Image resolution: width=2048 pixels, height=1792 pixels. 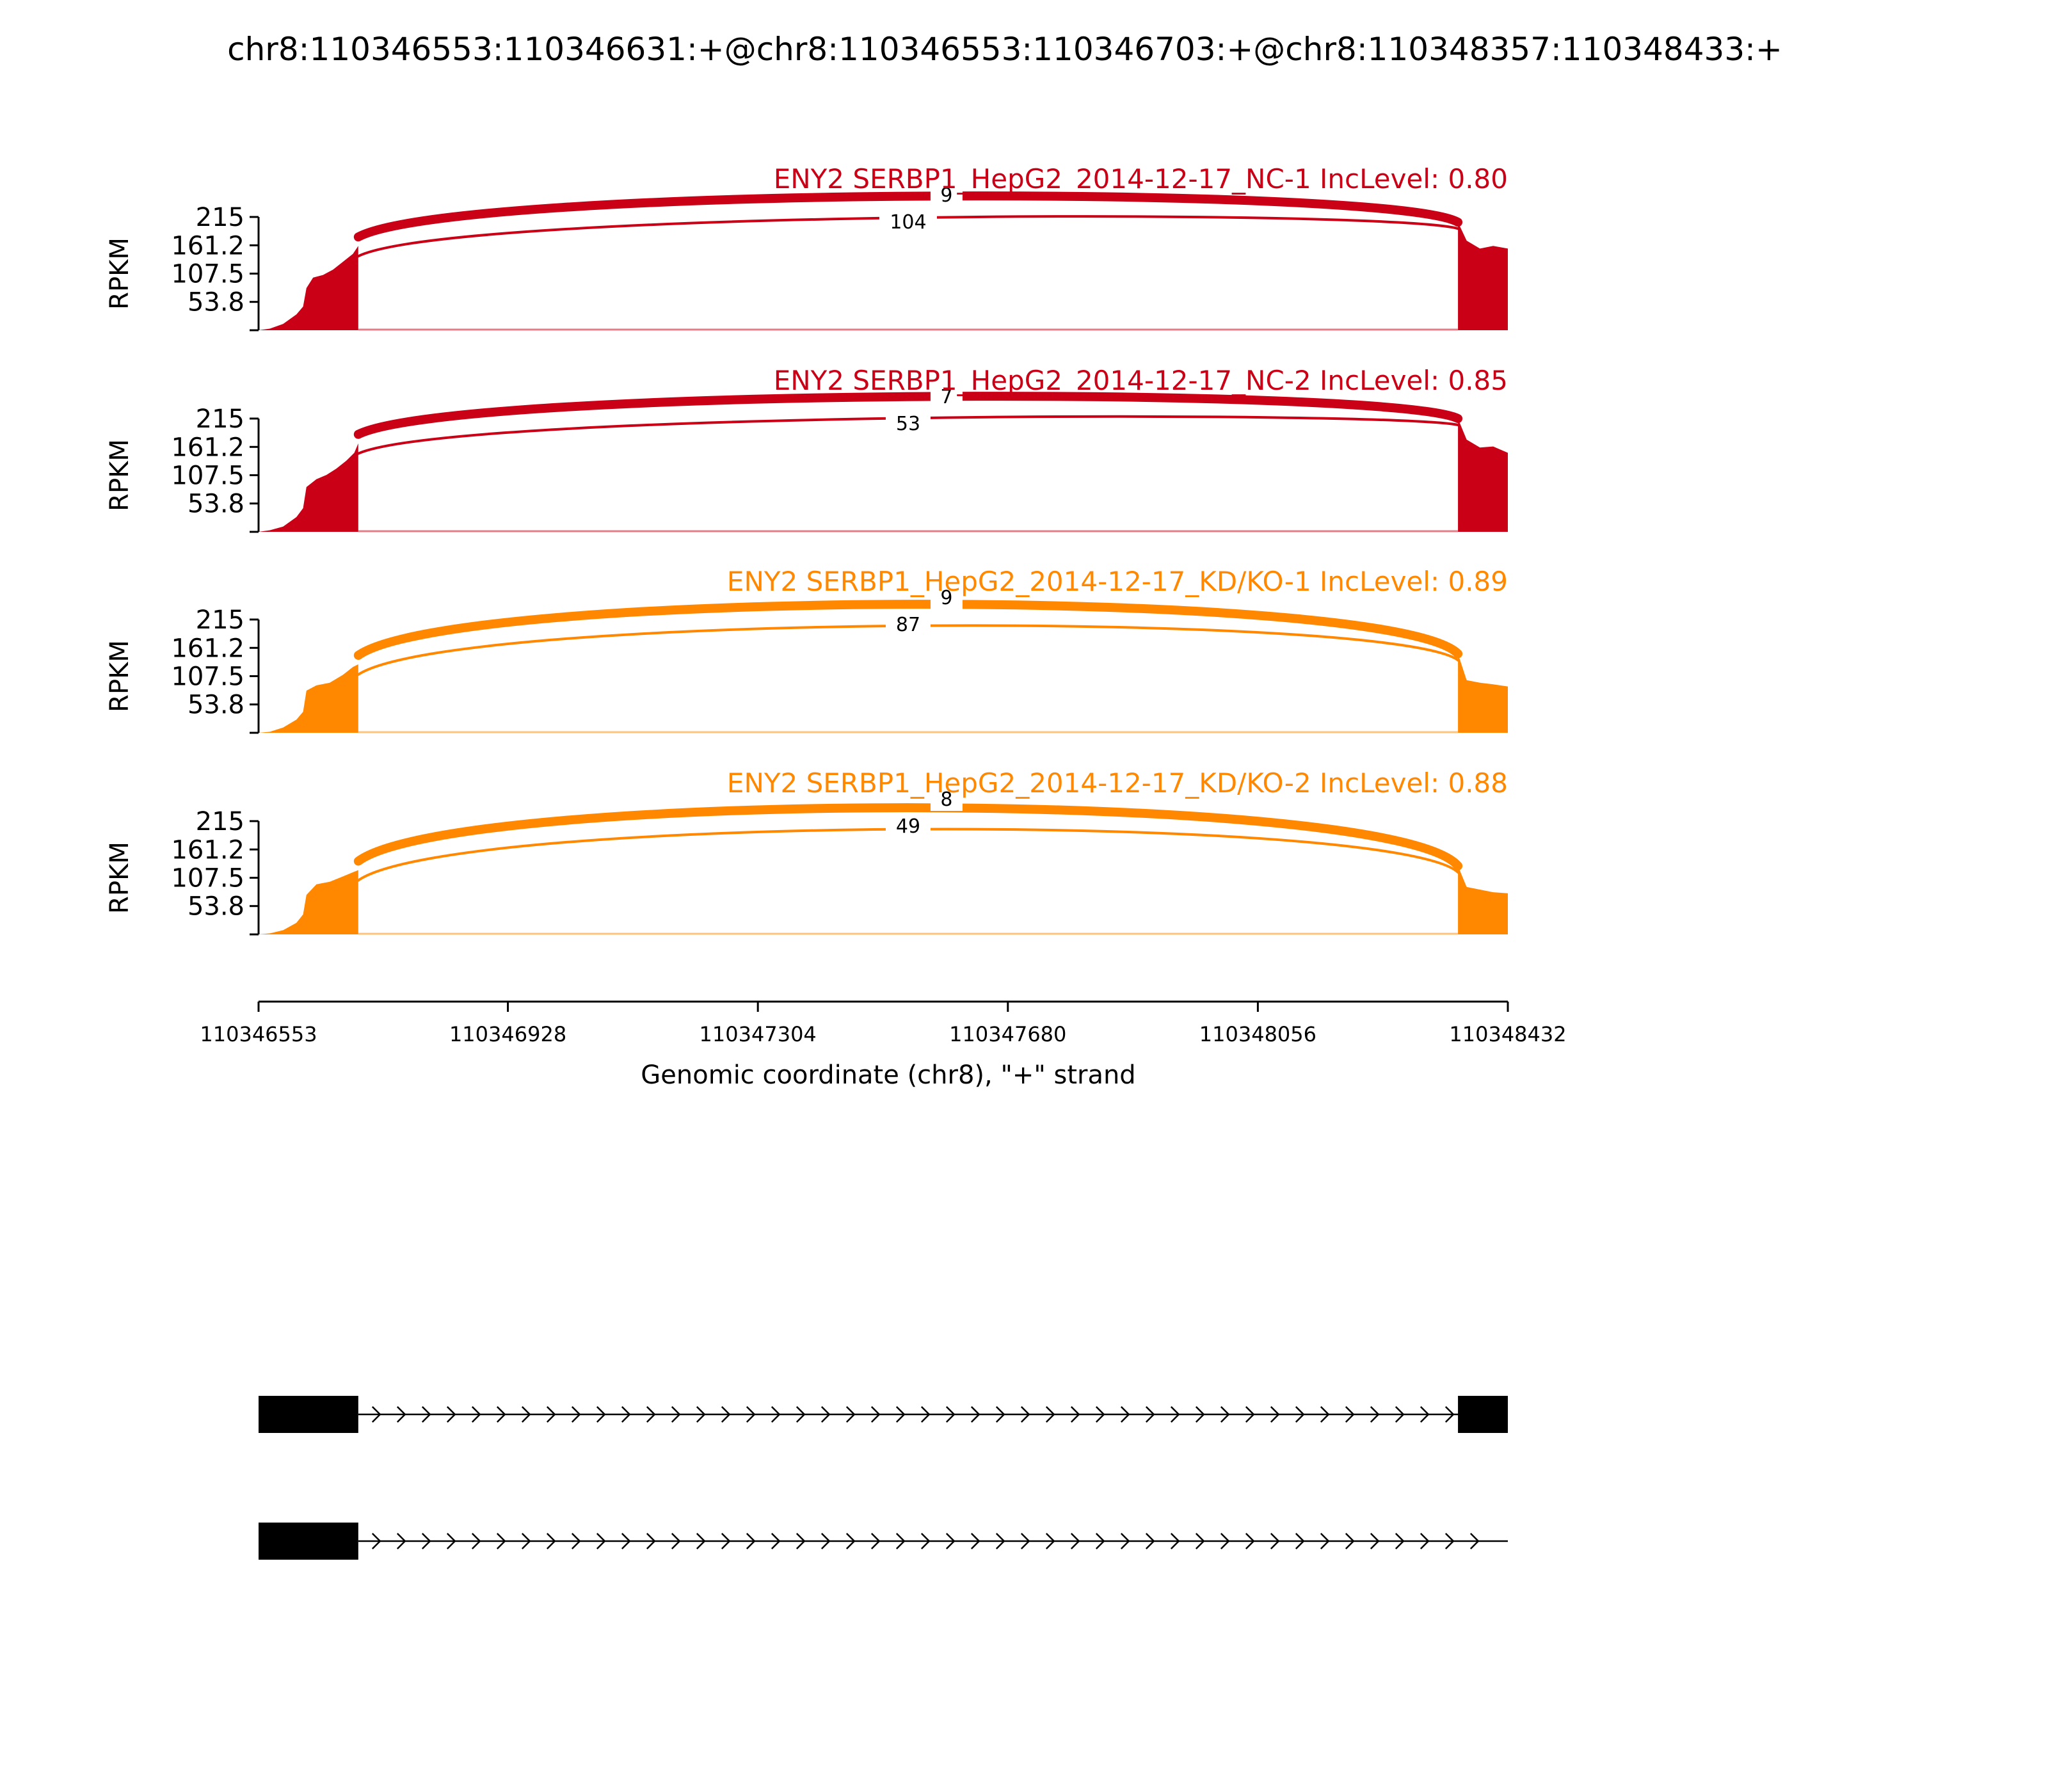 I want to click on isoform-models, so click(x=883, y=1478).